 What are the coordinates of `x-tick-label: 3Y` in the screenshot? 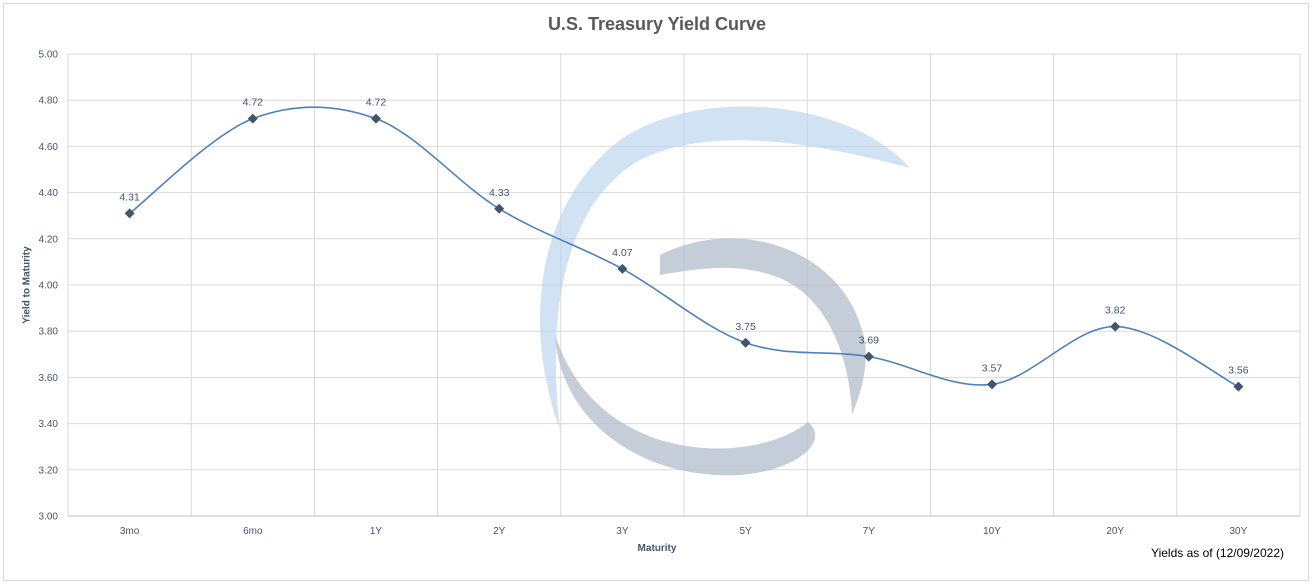 It's located at (622, 531).